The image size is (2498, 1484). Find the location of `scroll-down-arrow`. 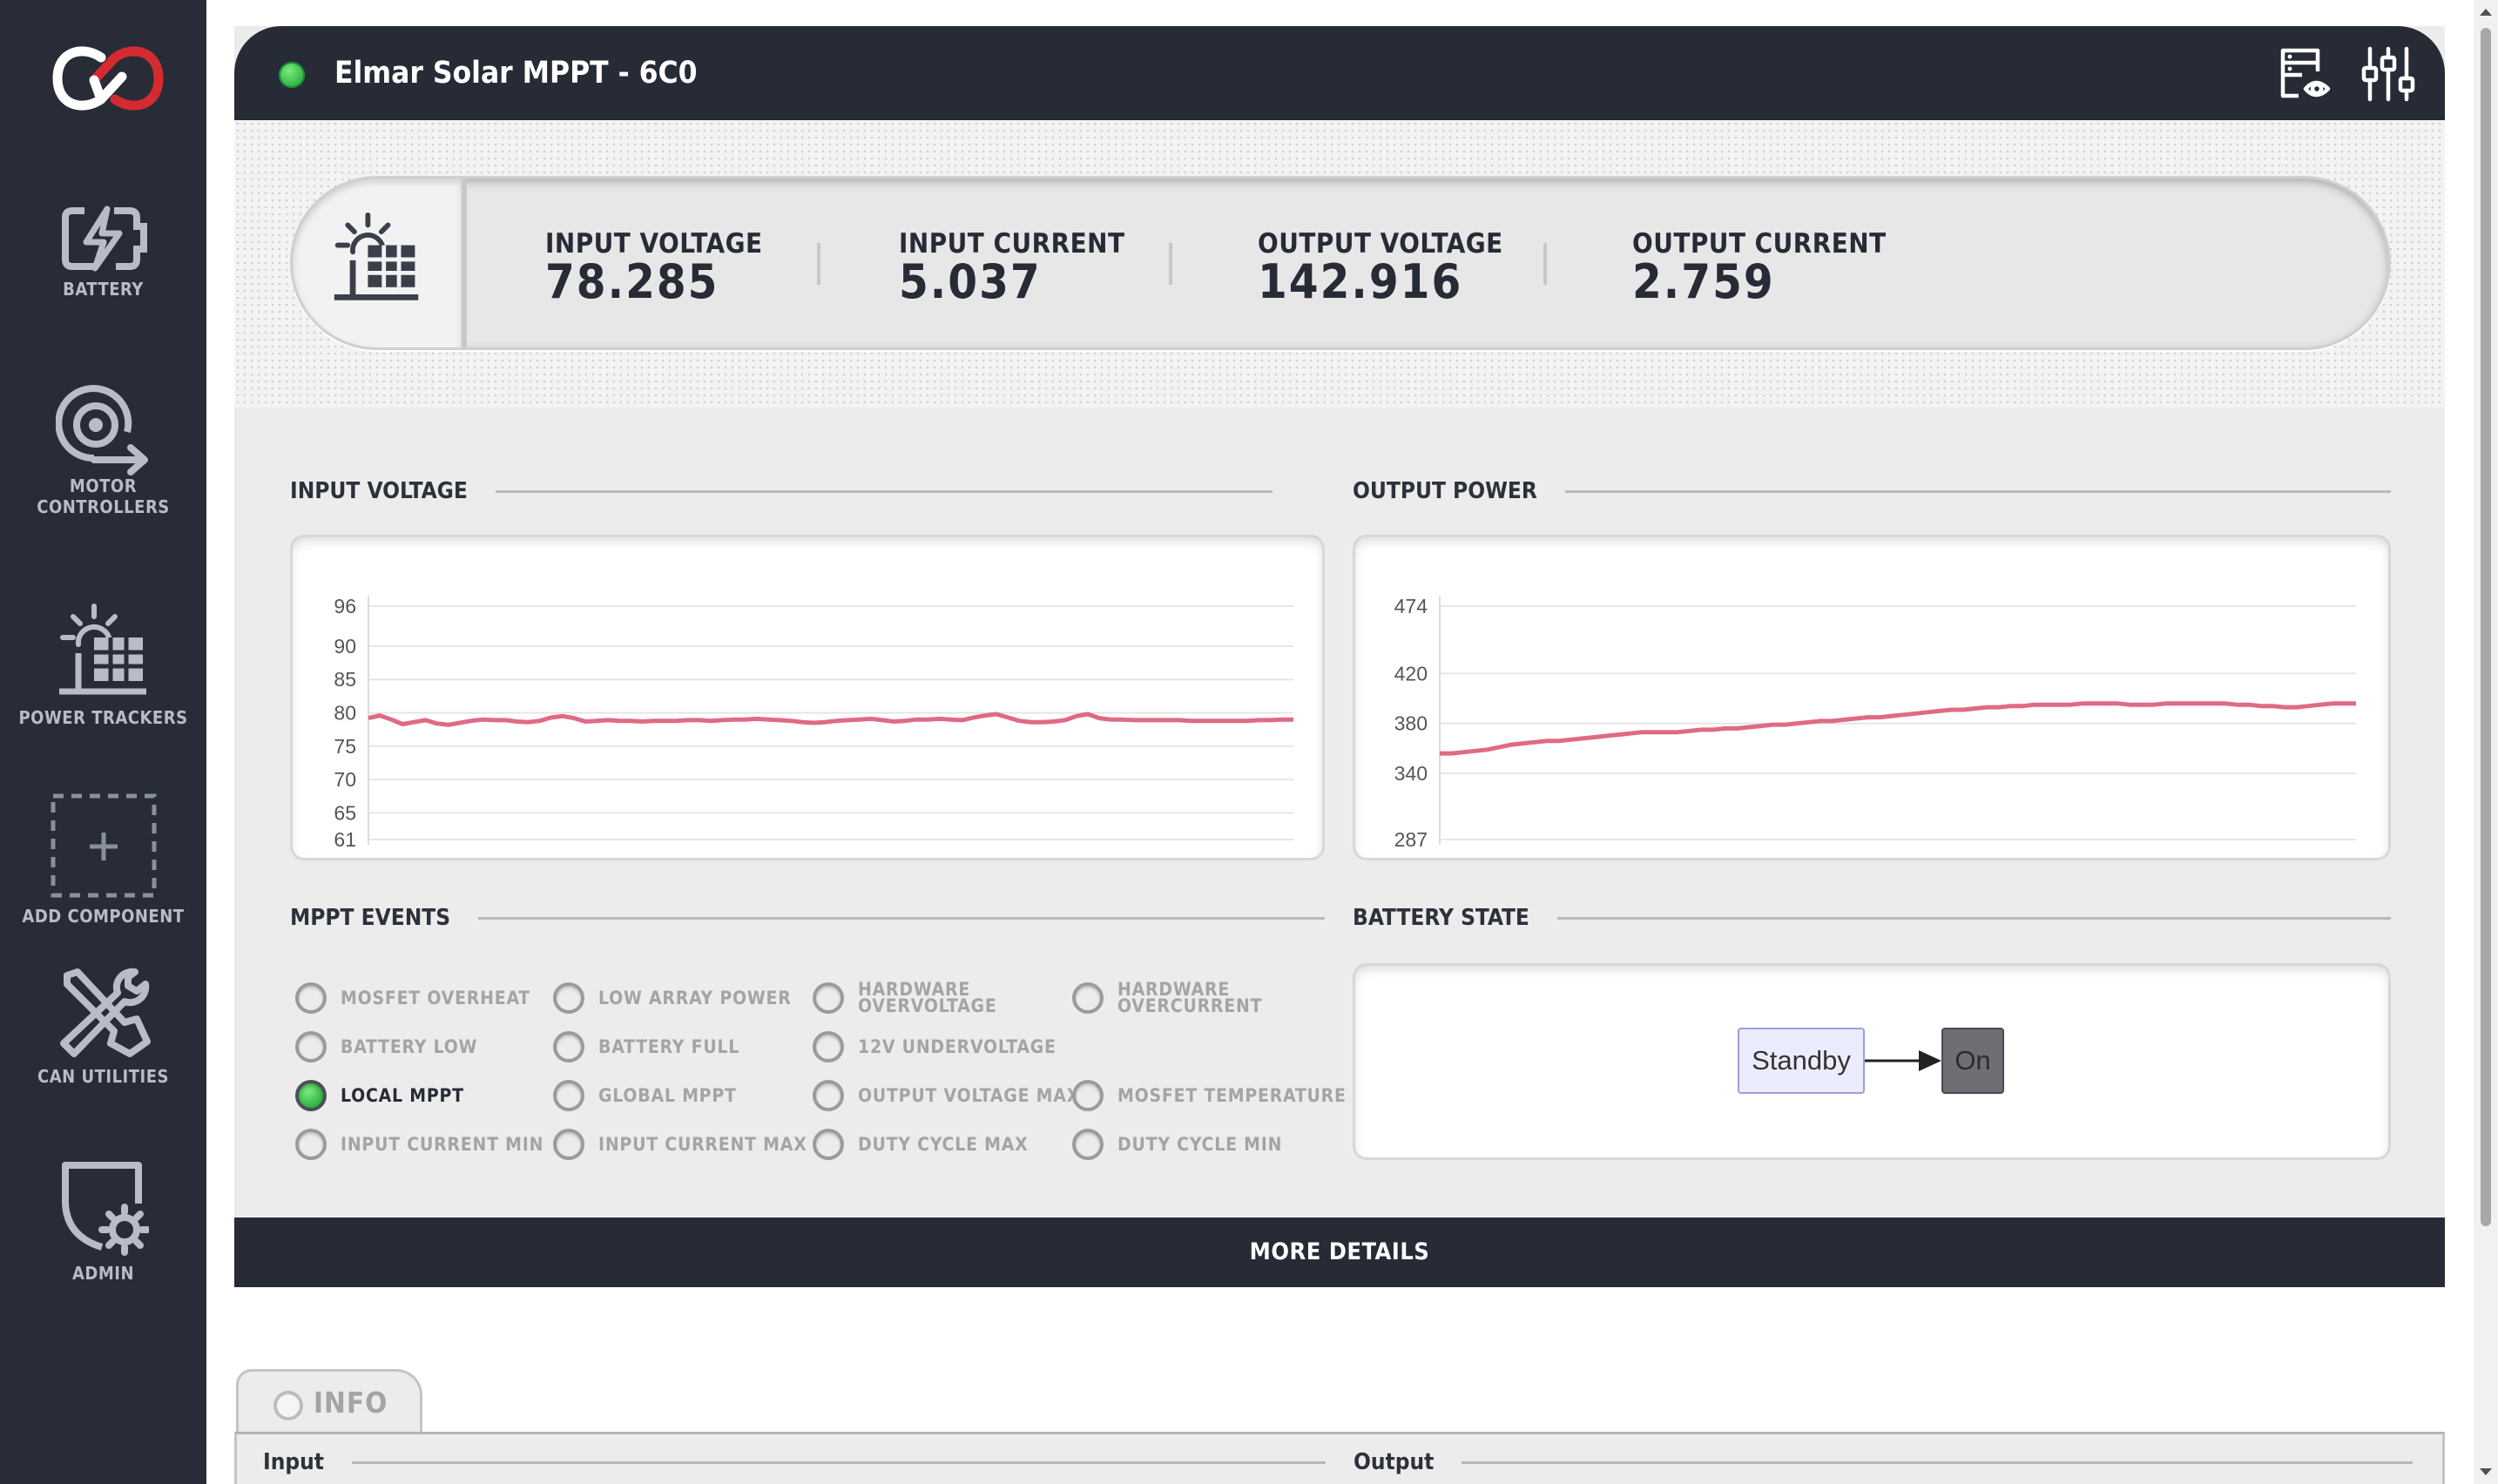

scroll-down-arrow is located at coordinates (2486, 1472).